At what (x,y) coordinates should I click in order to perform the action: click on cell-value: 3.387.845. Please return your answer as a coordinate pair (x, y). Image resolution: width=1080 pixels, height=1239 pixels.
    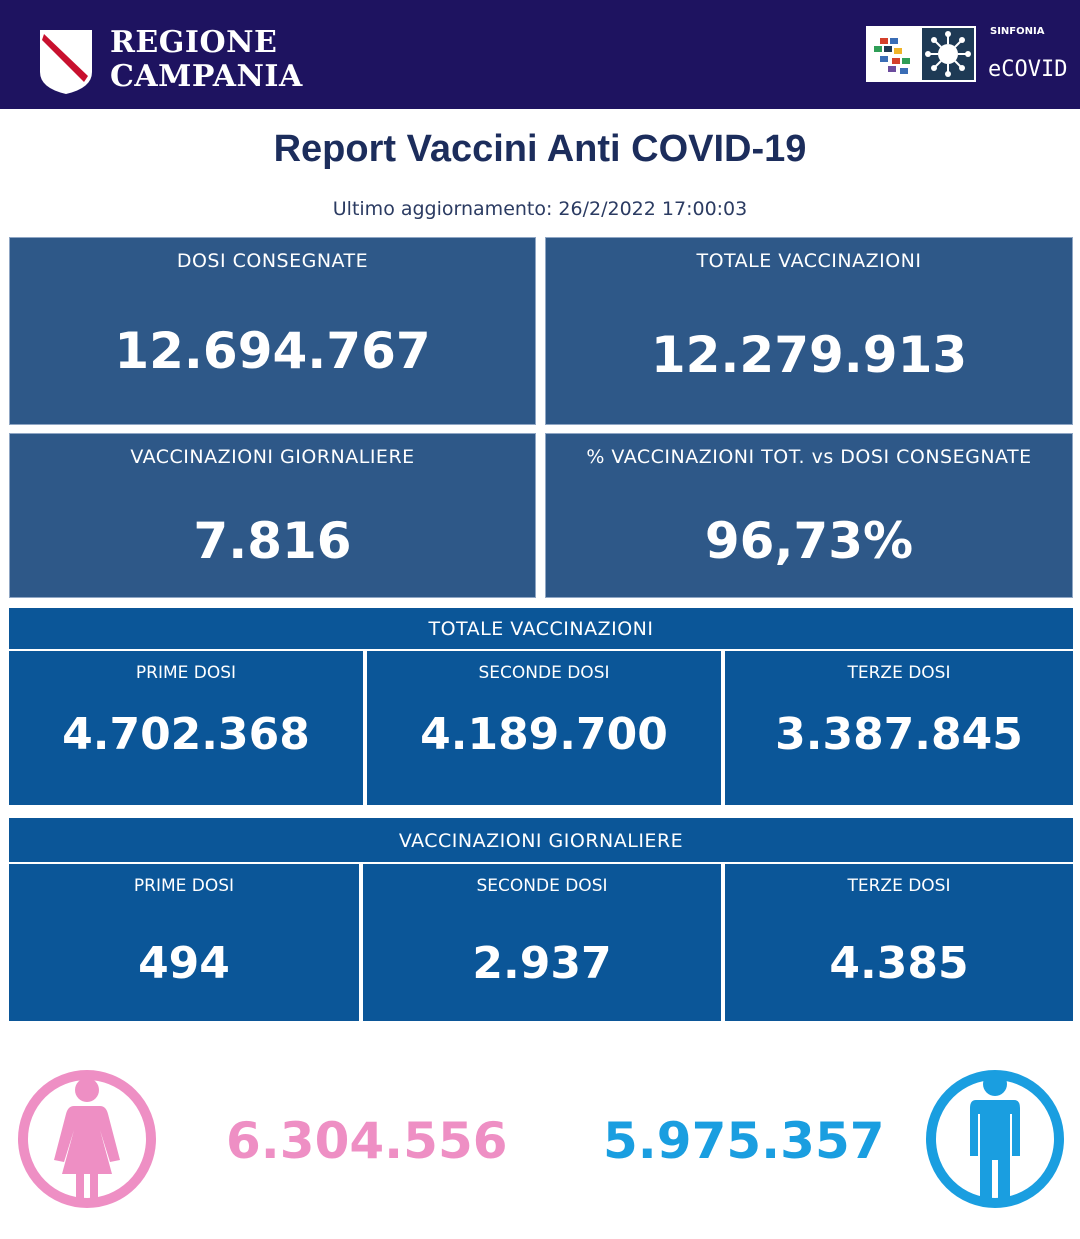
    Looking at the image, I should click on (899, 734).